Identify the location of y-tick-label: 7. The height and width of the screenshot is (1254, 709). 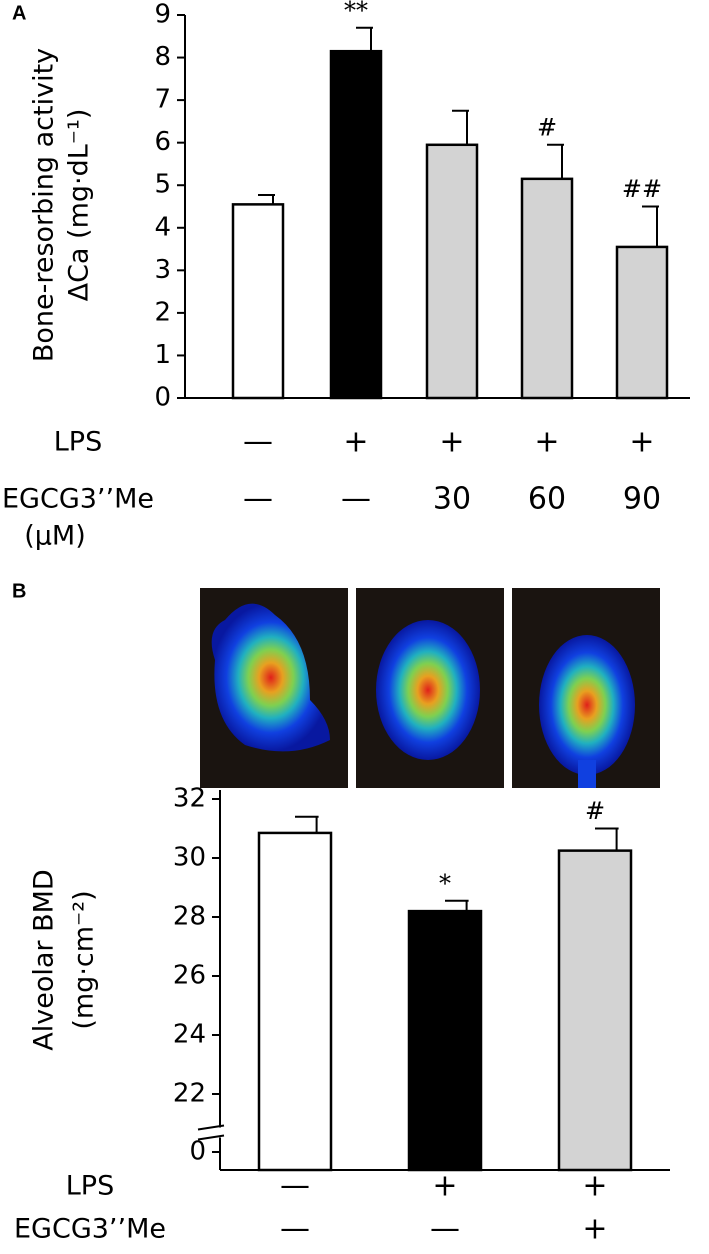
(162, 100).